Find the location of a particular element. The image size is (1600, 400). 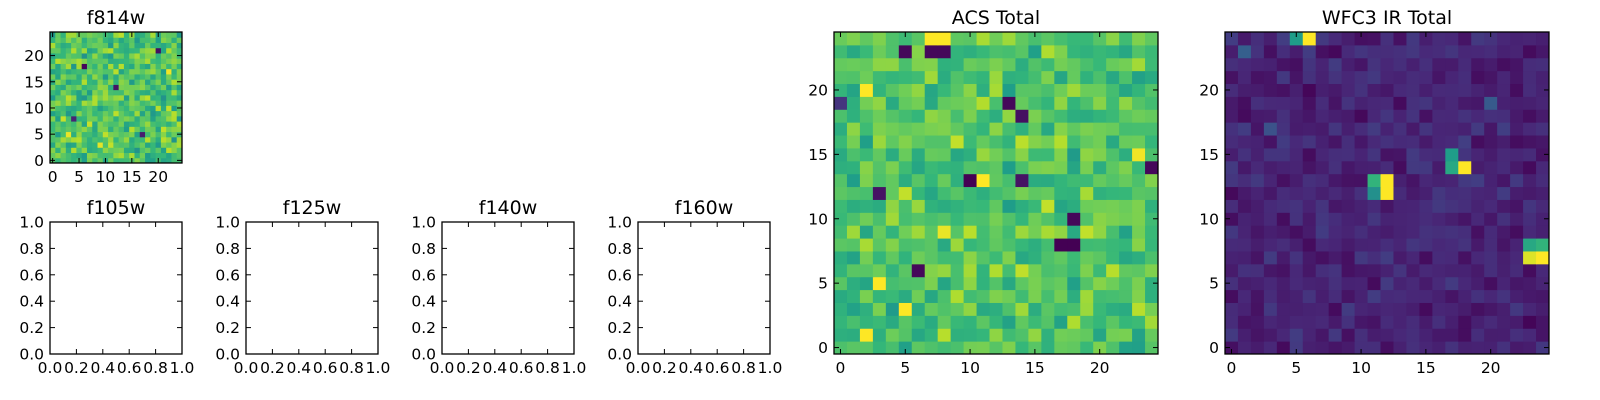

x-tick-label: 0.8 is located at coordinates (547, 368).